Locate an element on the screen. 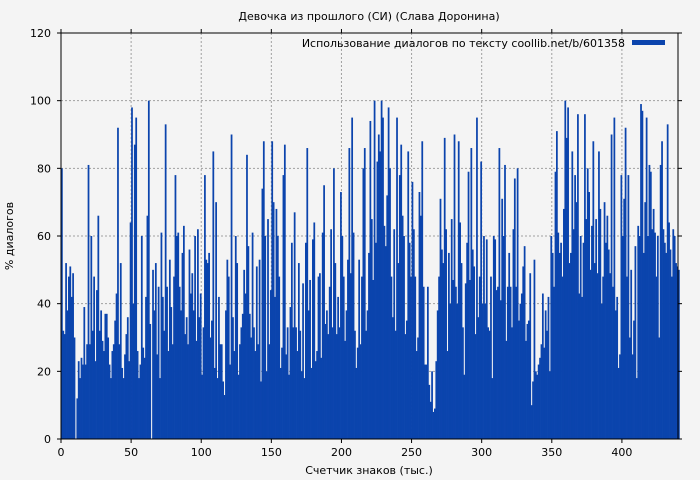 This screenshot has width=700, height=480. x-tick-label: 150 is located at coordinates (271, 452).